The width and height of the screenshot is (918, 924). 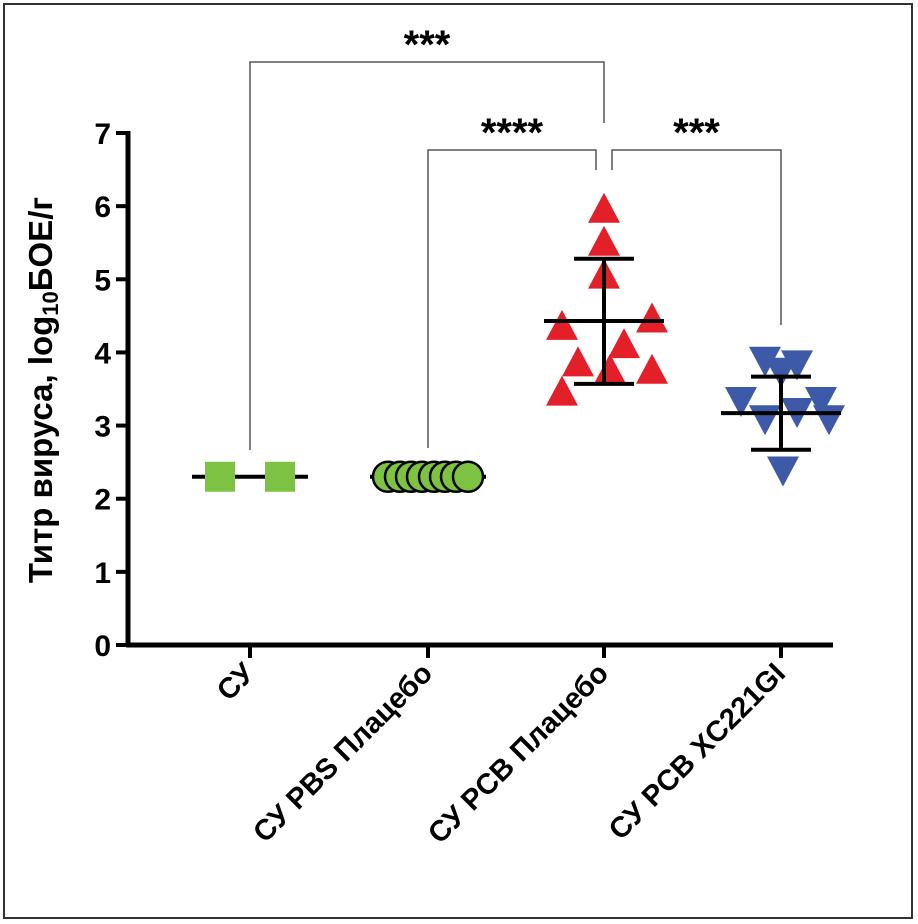 I want to click on x-category-label: СУ PCB XC221GI, so click(x=697, y=751).